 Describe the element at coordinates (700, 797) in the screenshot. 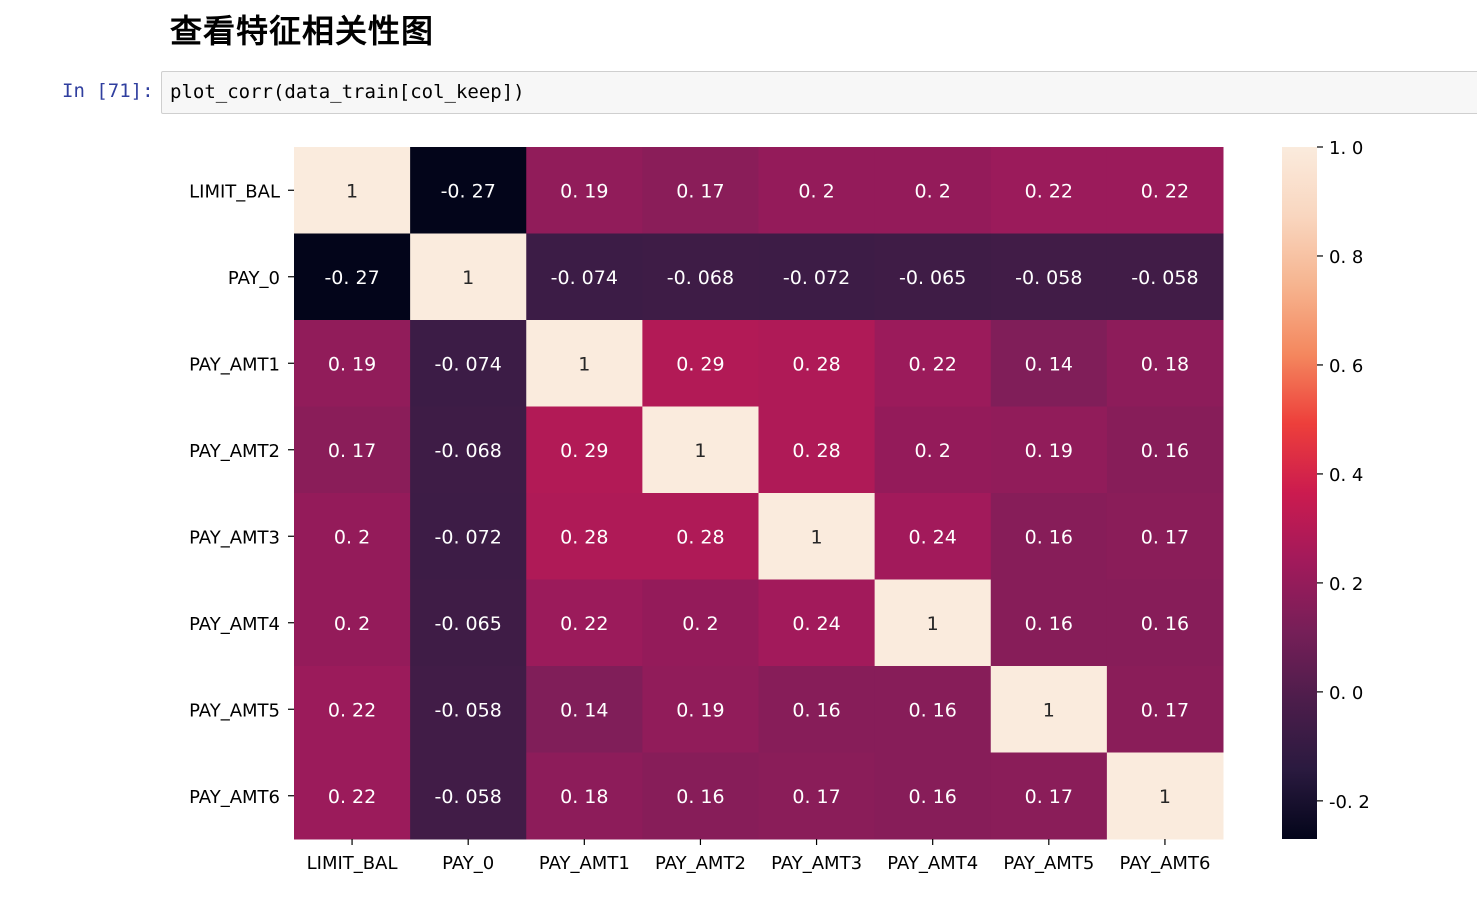

I see `cell-annotation-7-3: 0. 16` at that location.